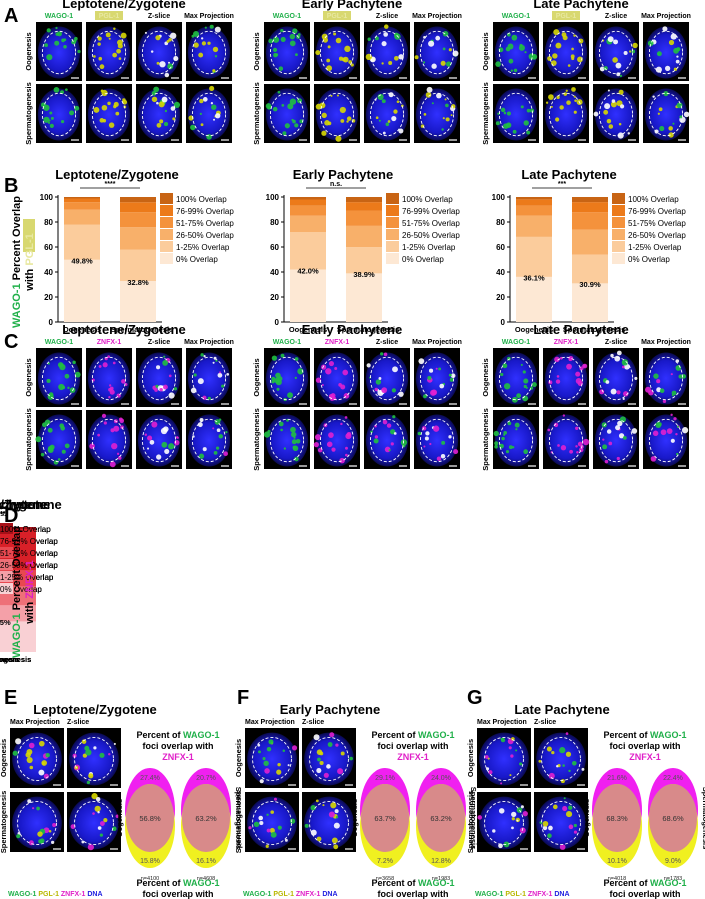  I want to click on data-label: 36.1%, so click(534, 278).